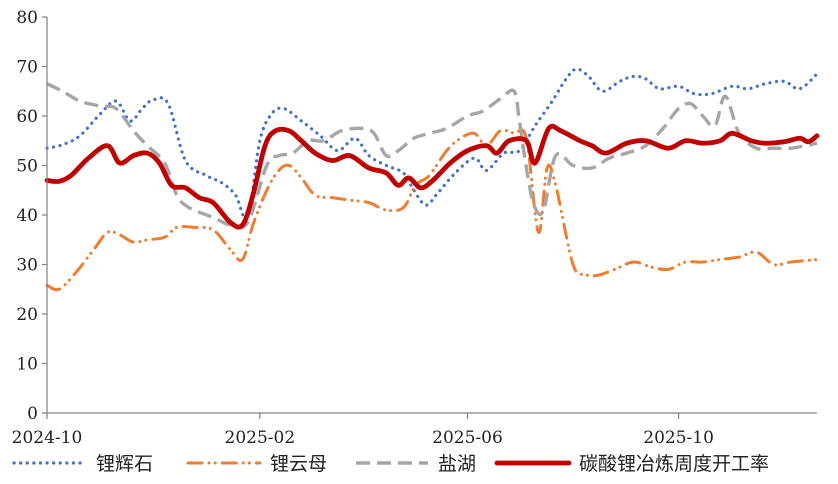 The width and height of the screenshot is (838, 484). What do you see at coordinates (298, 464) in the screenshot?
I see `legend-label-2: 锂云母` at bounding box center [298, 464].